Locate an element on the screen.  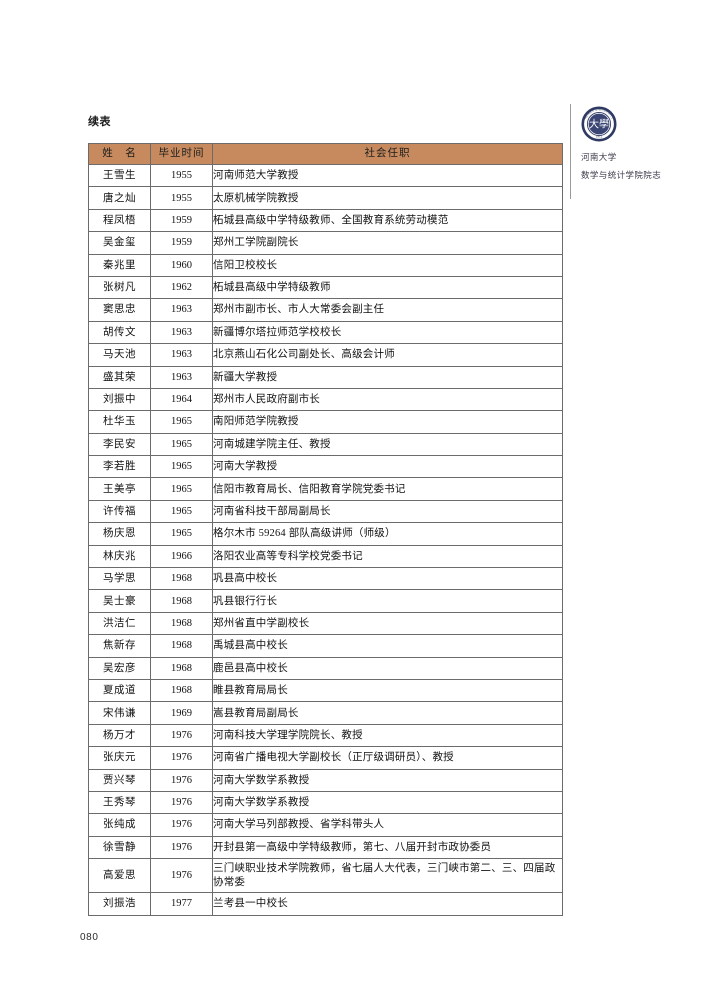
cell-name: 李若胜 is located at coordinates (119, 467).